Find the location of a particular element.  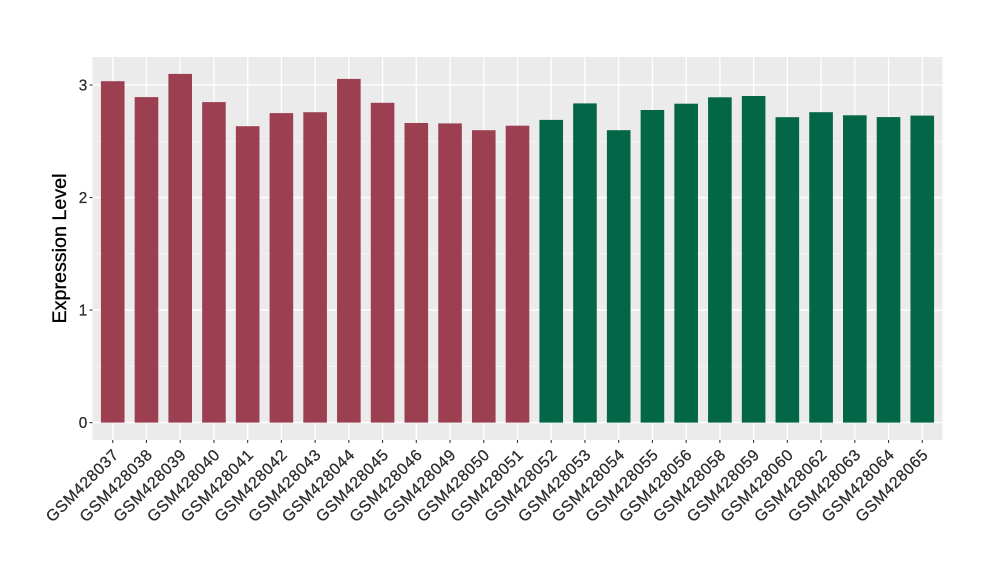

svg-text: 1 is located at coordinates (83, 310).